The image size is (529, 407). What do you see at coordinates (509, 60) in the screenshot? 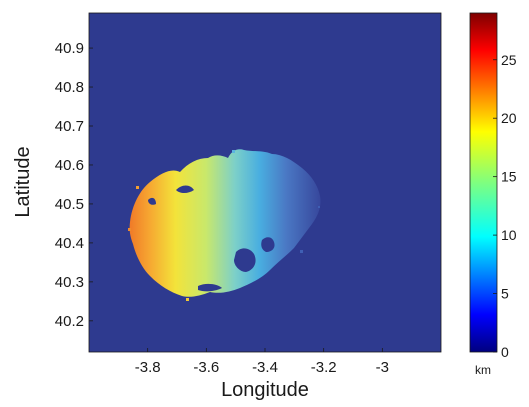
I see `colorbar-tick-label: 25` at bounding box center [509, 60].